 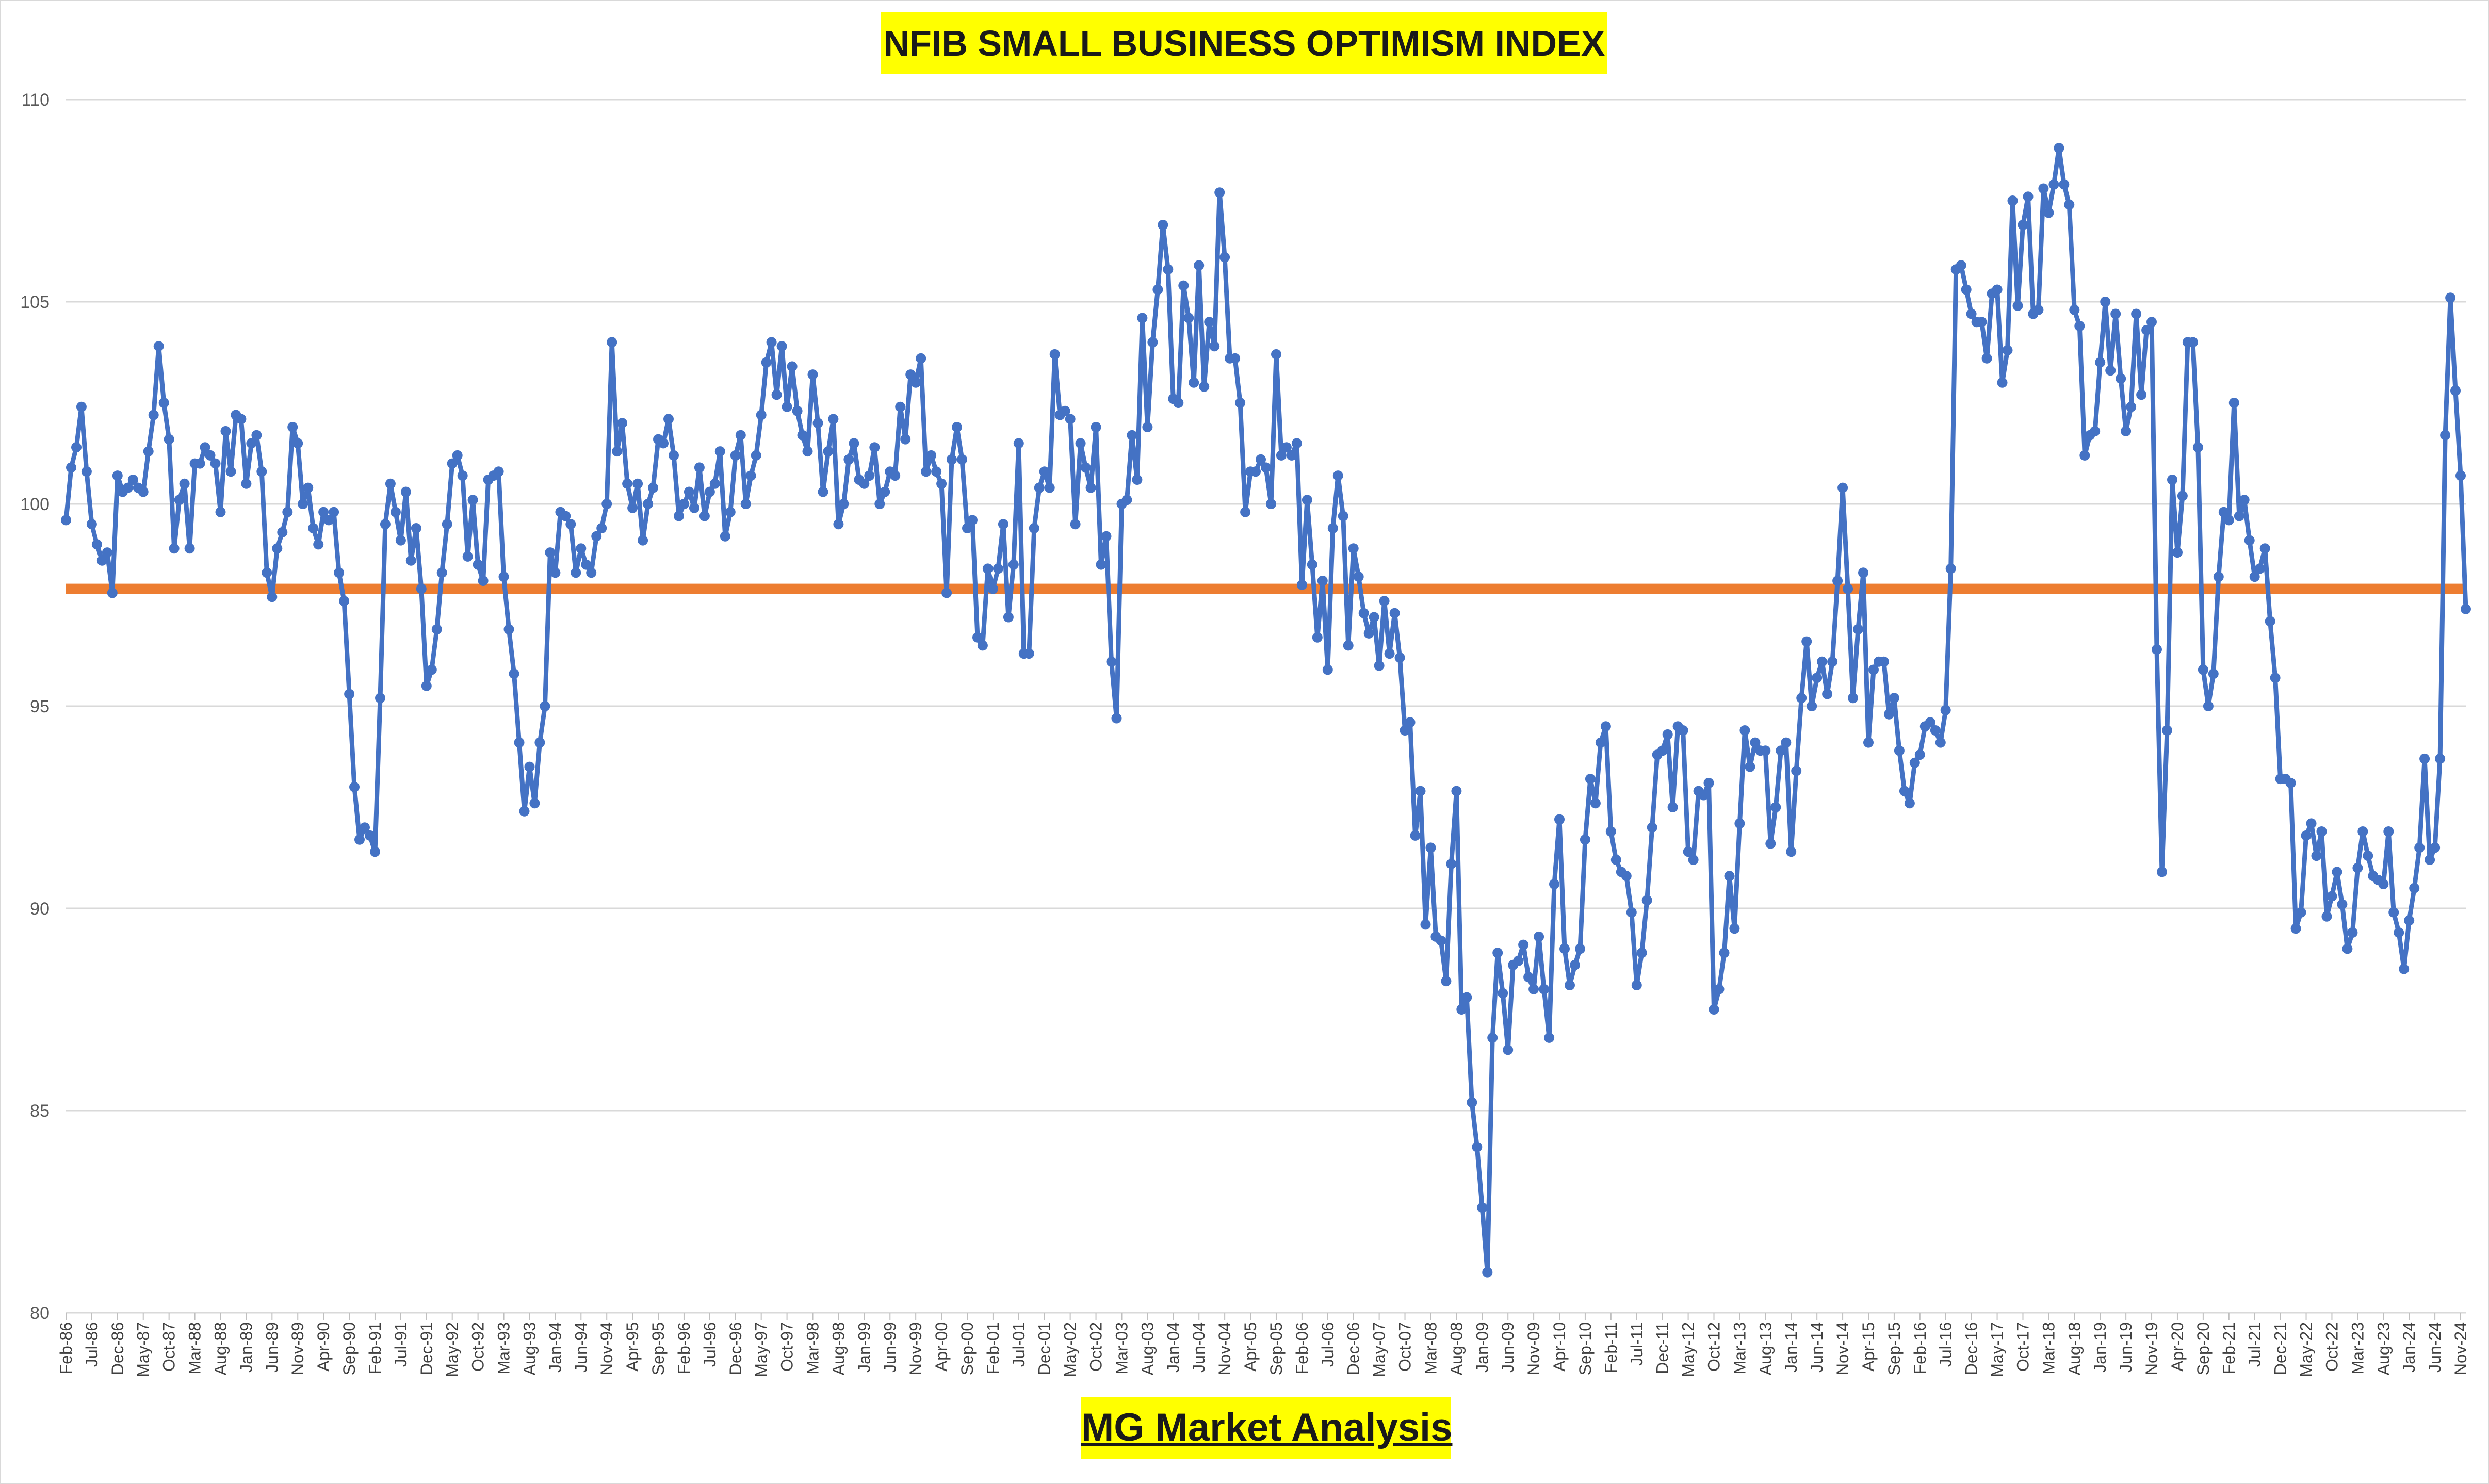 What do you see at coordinates (2100, 1347) in the screenshot?
I see `x-tick-label: Jan-19` at bounding box center [2100, 1347].